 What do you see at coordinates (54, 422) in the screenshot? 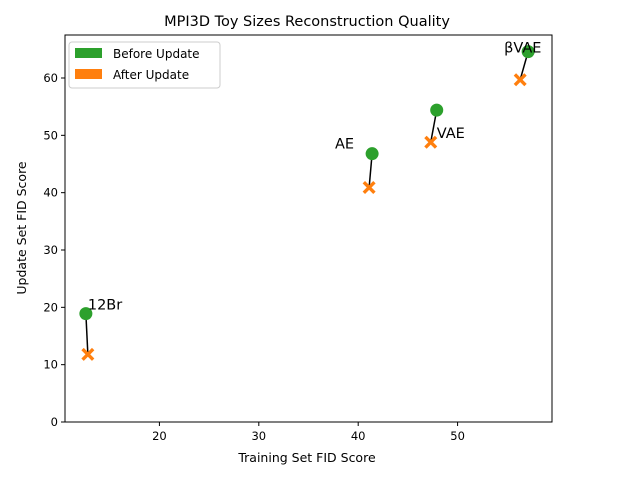
I see `y-tick-label: 0` at bounding box center [54, 422].